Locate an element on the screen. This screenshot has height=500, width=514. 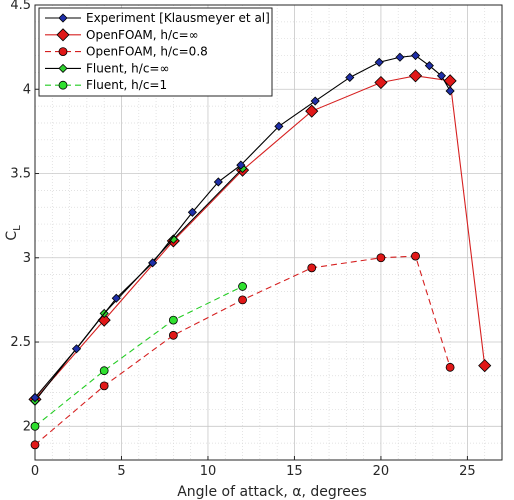
legend-label-1: Experiment [Klausmeyer et al] is located at coordinates (178, 18).